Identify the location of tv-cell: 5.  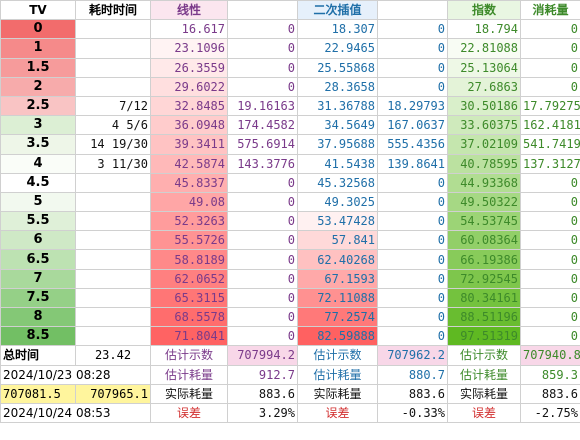
(38, 202).